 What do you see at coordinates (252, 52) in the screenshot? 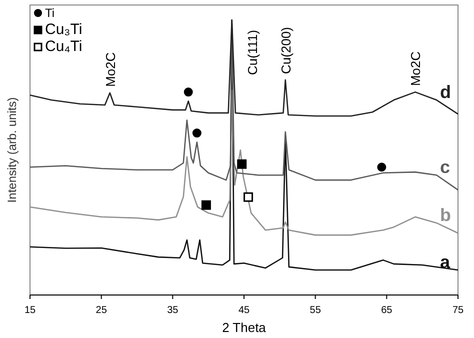
I see `annotation: Cu(111)` at bounding box center [252, 52].